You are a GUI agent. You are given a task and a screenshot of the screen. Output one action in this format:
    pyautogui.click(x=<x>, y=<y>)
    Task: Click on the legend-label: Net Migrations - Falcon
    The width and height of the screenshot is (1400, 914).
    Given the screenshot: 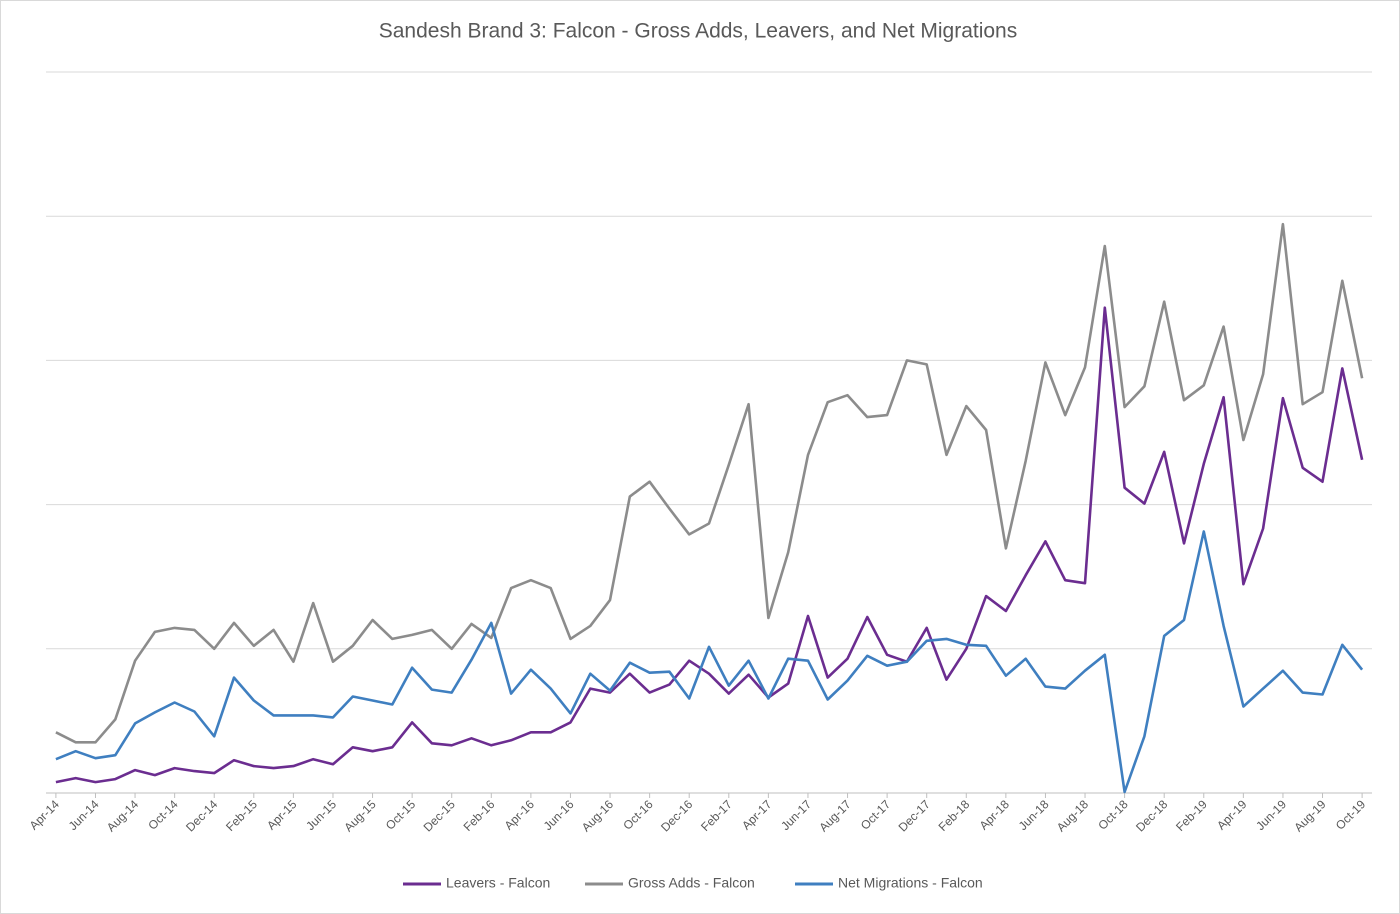 What is the action you would take?
    pyautogui.click(x=910, y=883)
    